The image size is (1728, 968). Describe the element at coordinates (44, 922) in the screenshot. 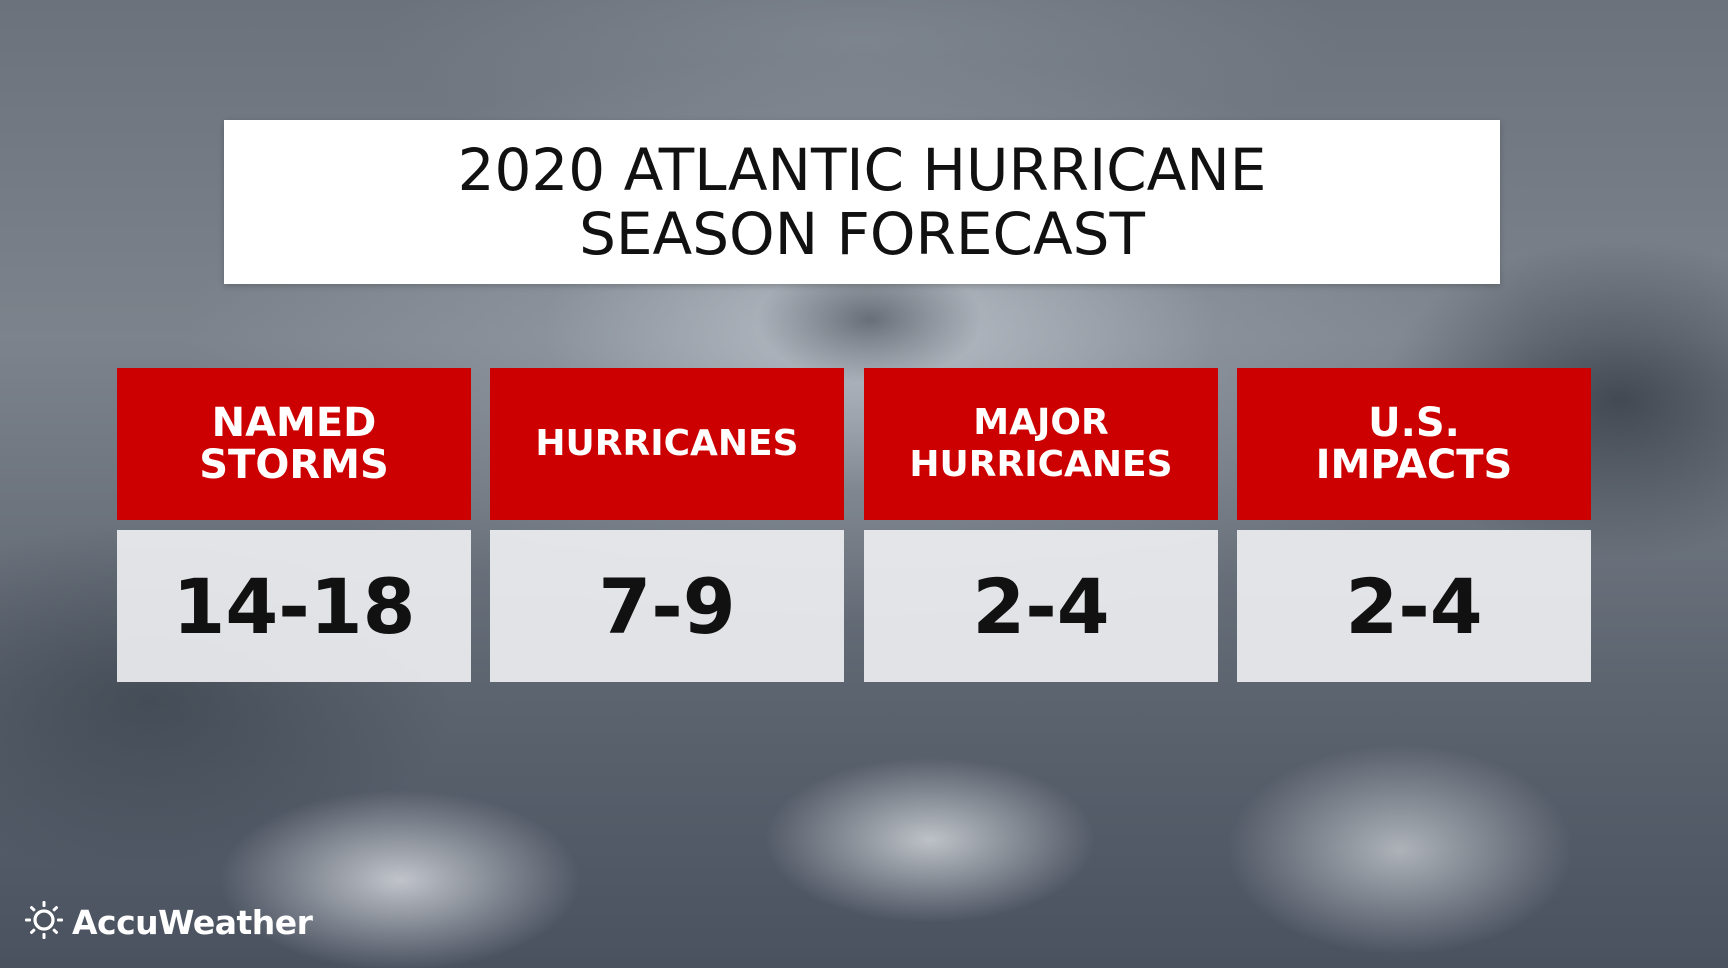

I see `sun-icon` at that location.